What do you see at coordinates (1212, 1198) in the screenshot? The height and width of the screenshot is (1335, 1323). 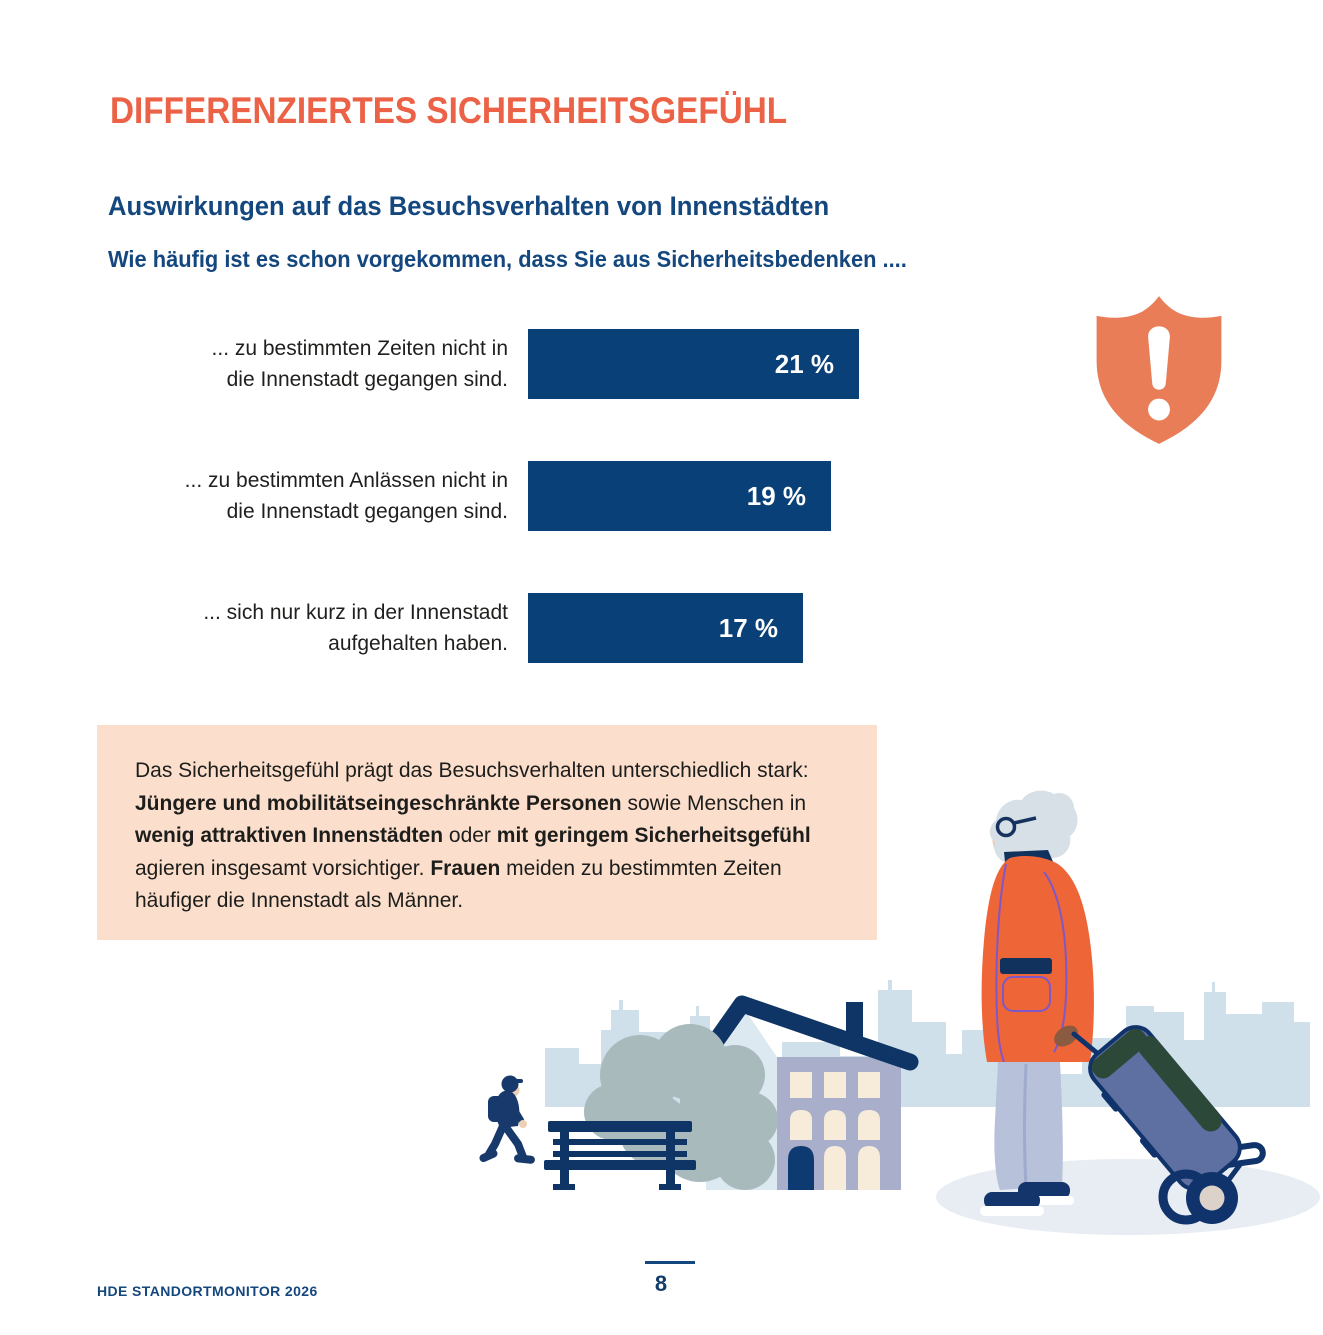 I see `trolley-wheel-hub` at bounding box center [1212, 1198].